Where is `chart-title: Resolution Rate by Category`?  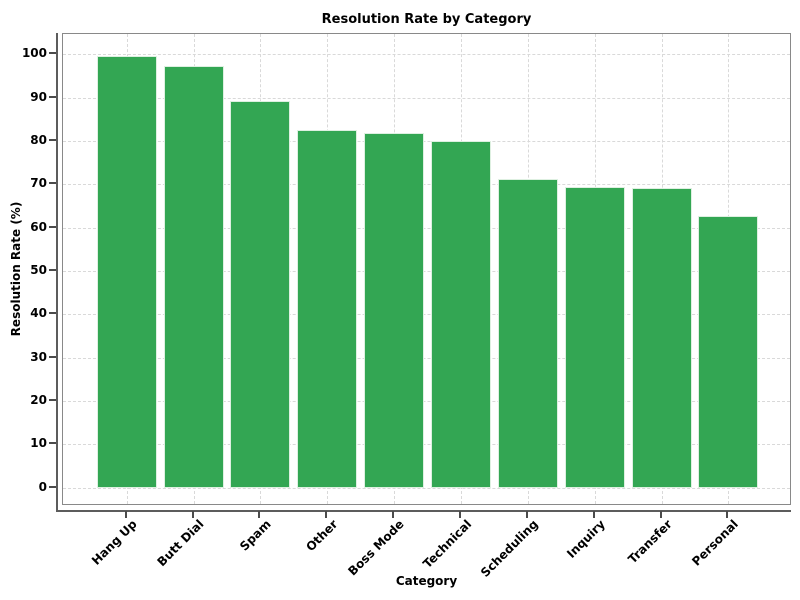
chart-title: Resolution Rate by Category is located at coordinates (426, 19).